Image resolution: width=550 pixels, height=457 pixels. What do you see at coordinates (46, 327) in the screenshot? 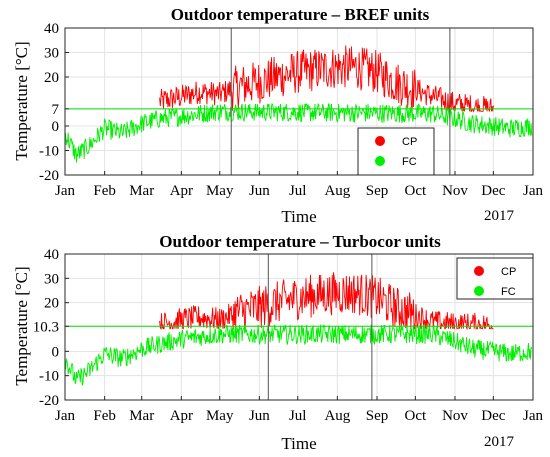
I see `y-tick-label: 10.3` at bounding box center [46, 327].